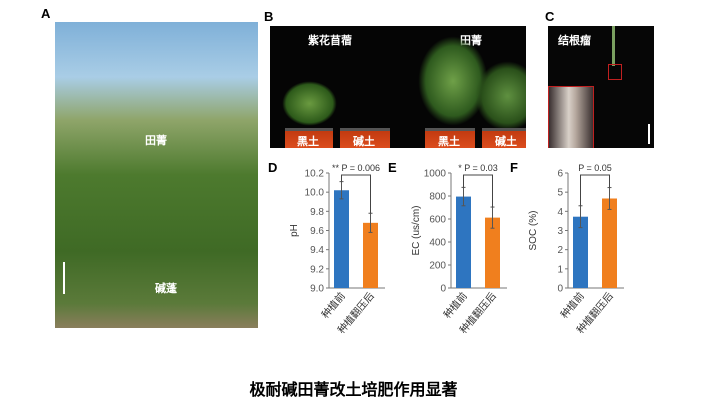 The image size is (707, 408). Describe the element at coordinates (613, 46) in the screenshot. I see `stem` at that location.